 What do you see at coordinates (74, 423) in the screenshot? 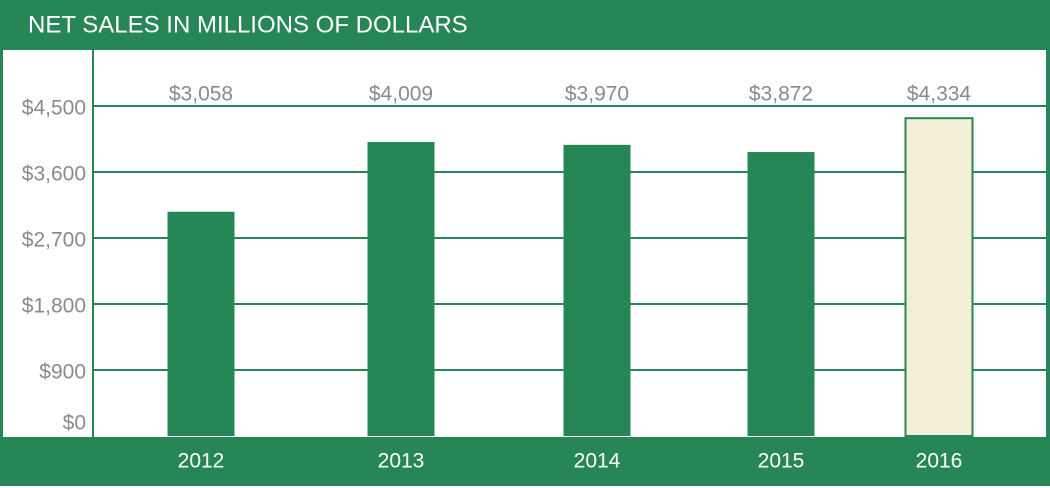
I see `y-tick-label: $0` at bounding box center [74, 423].